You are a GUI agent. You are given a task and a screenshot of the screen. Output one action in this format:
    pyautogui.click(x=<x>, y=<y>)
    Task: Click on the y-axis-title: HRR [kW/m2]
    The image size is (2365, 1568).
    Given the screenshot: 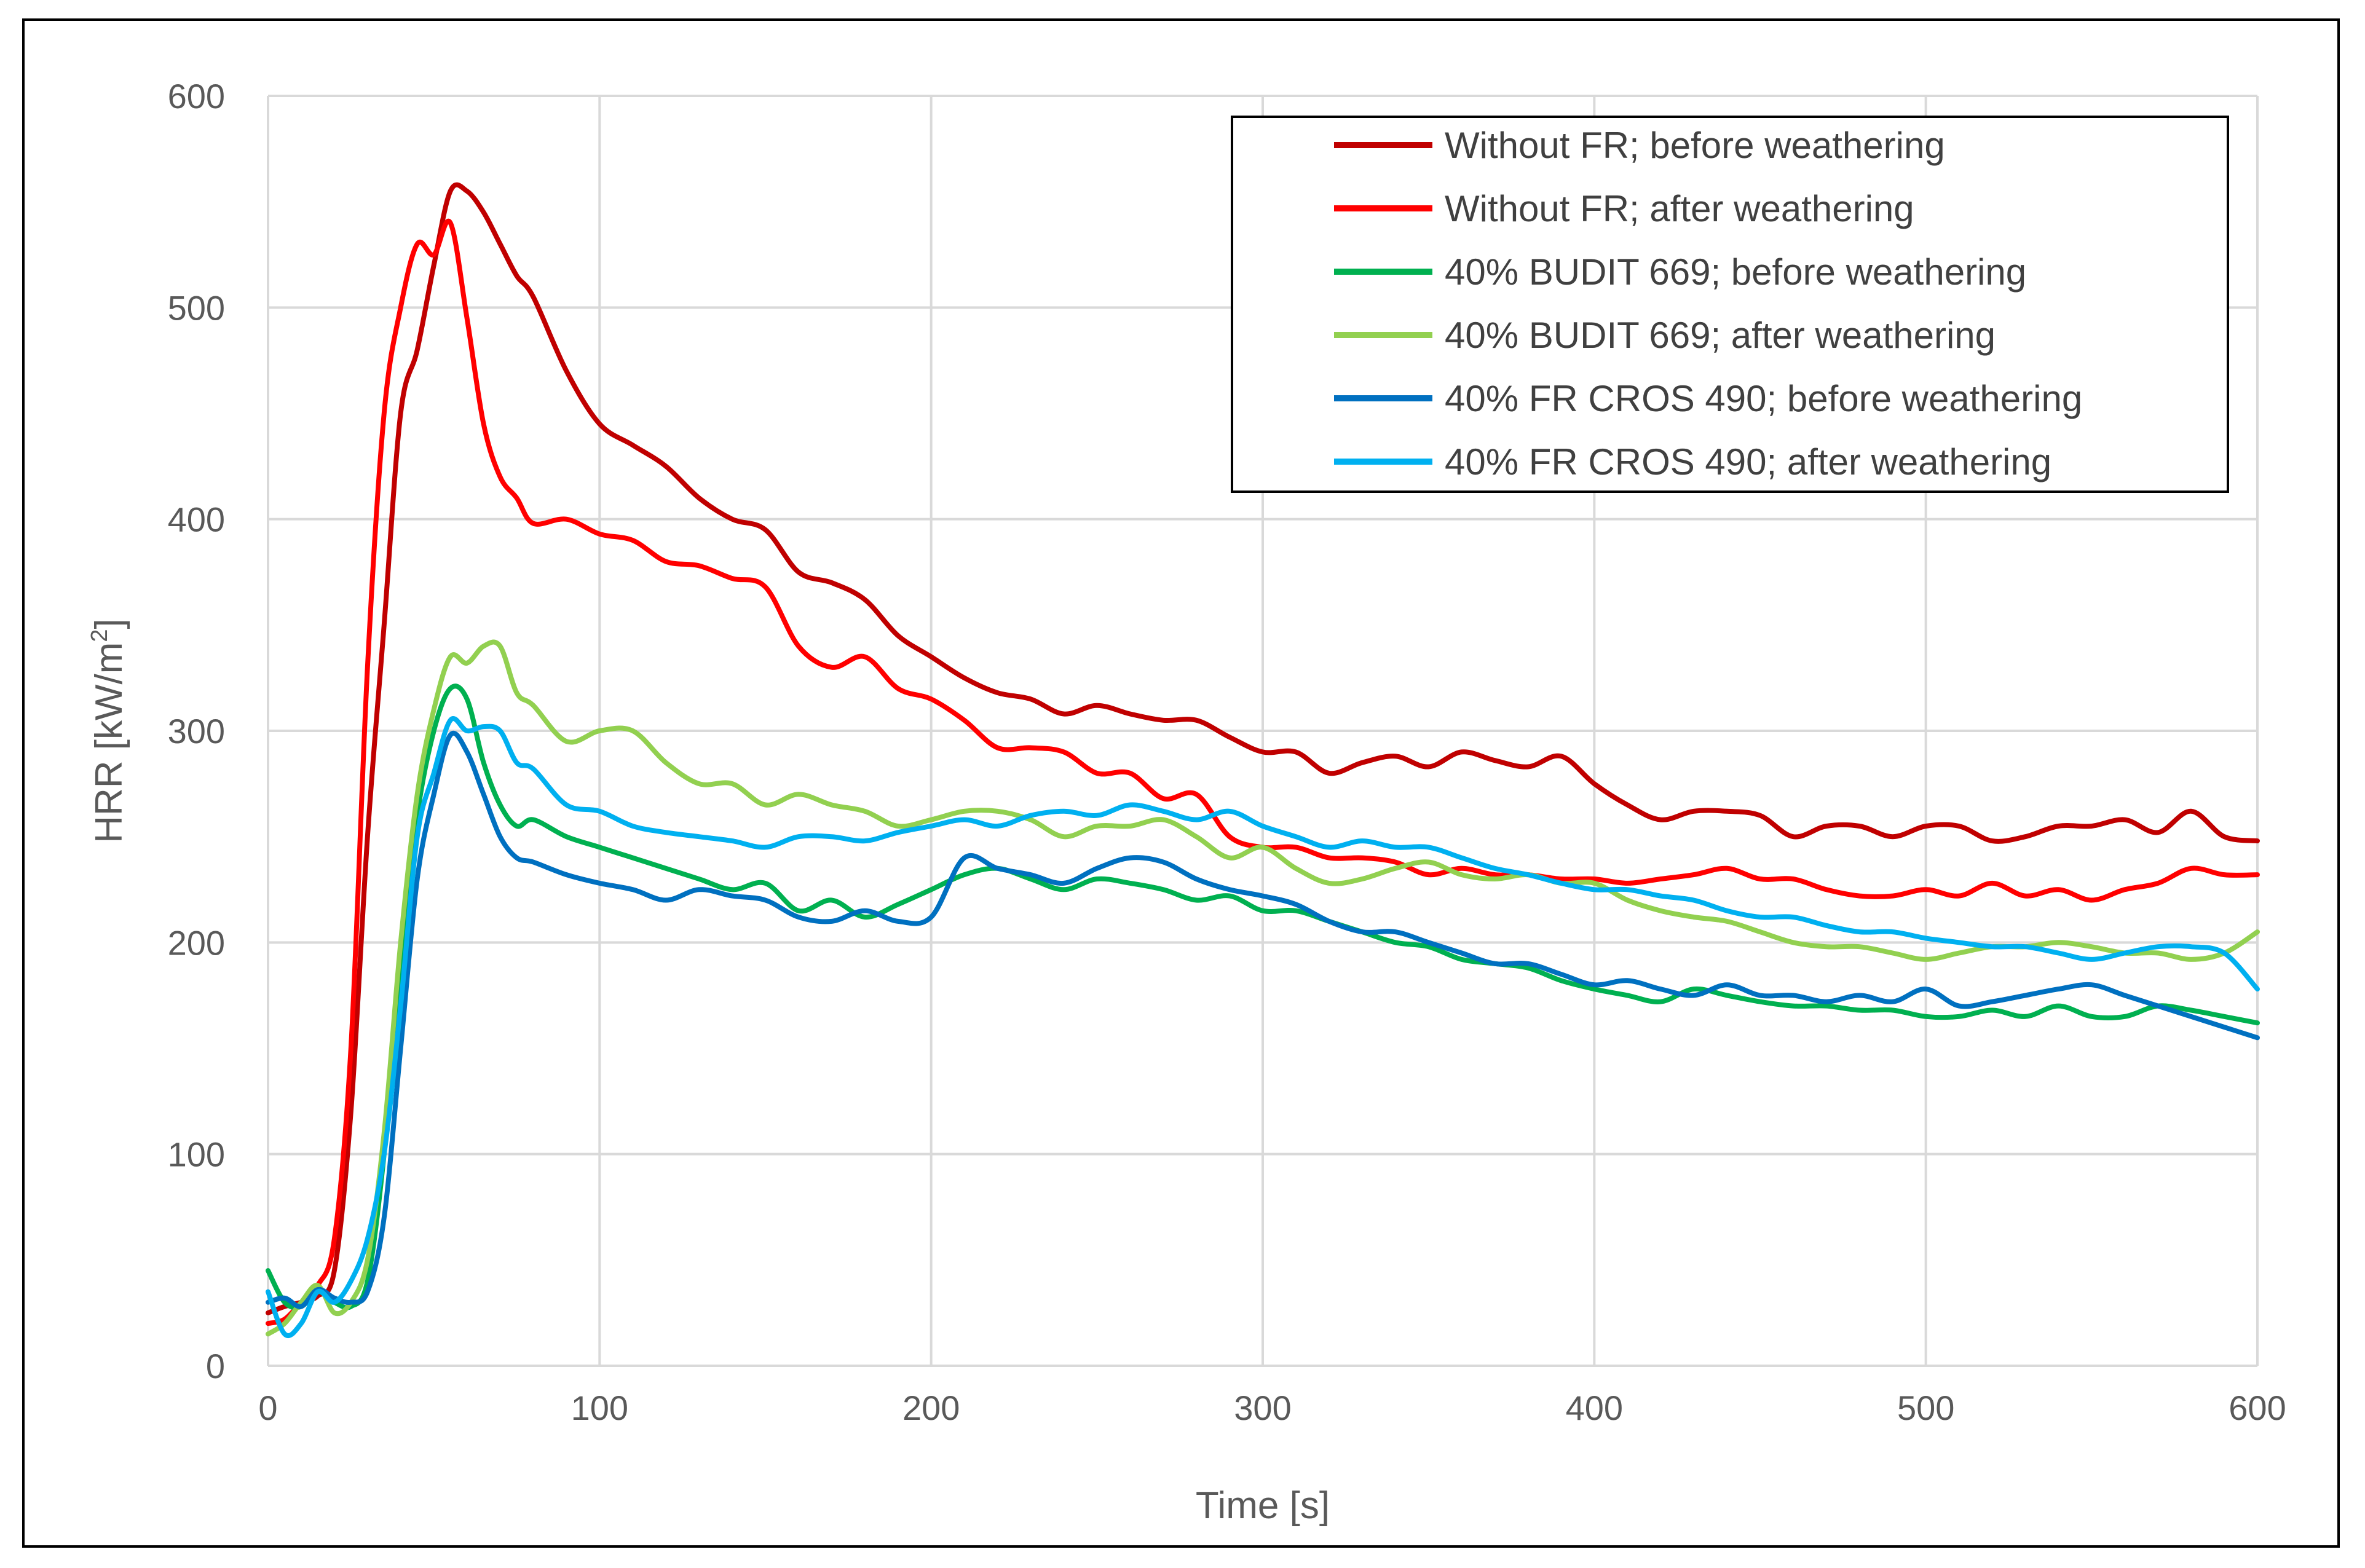 What is the action you would take?
    pyautogui.click(x=108, y=730)
    